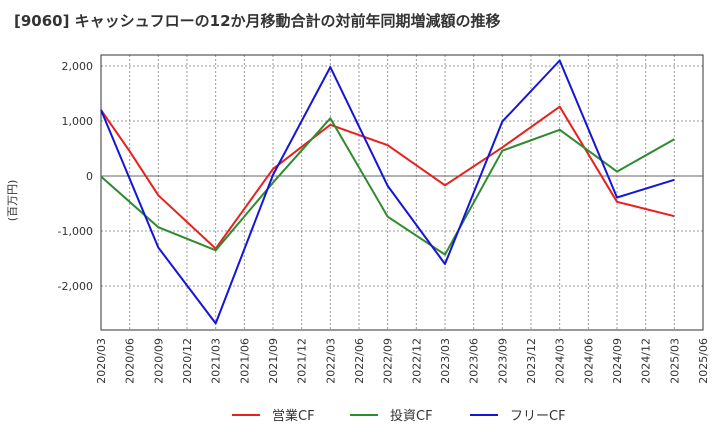 This screenshot has width=720, height=440. Describe the element at coordinates (538, 416) in the screenshot. I see `legend-label: フリーCF` at that location.